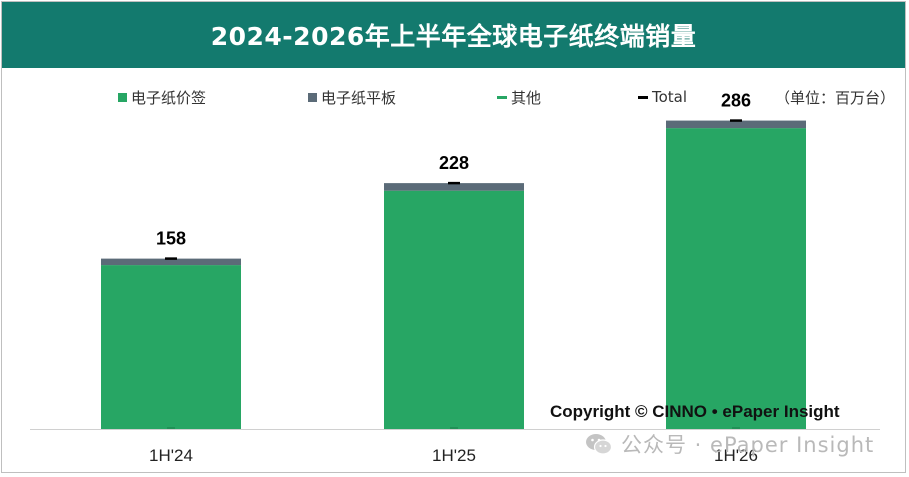 The image size is (909, 477). Describe the element at coordinates (171, 455) in the screenshot. I see `category-label: 1H'24` at that location.